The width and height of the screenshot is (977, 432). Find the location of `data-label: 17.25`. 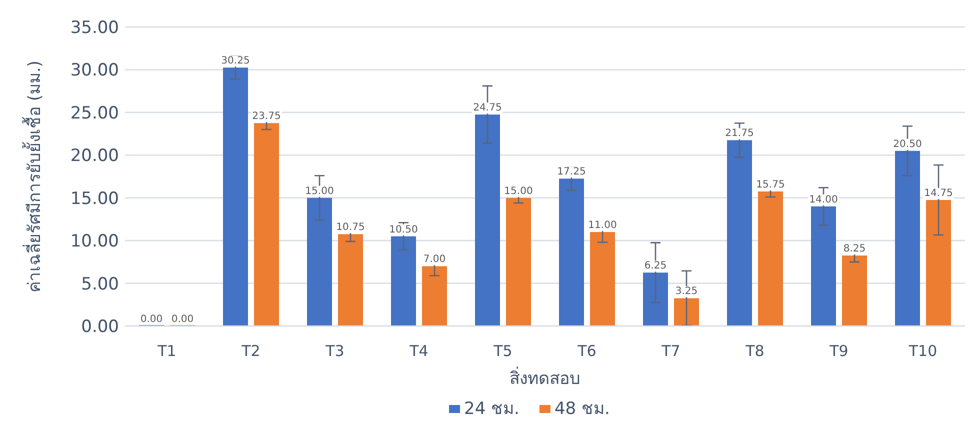

data-label: 17.25 is located at coordinates (571, 172).